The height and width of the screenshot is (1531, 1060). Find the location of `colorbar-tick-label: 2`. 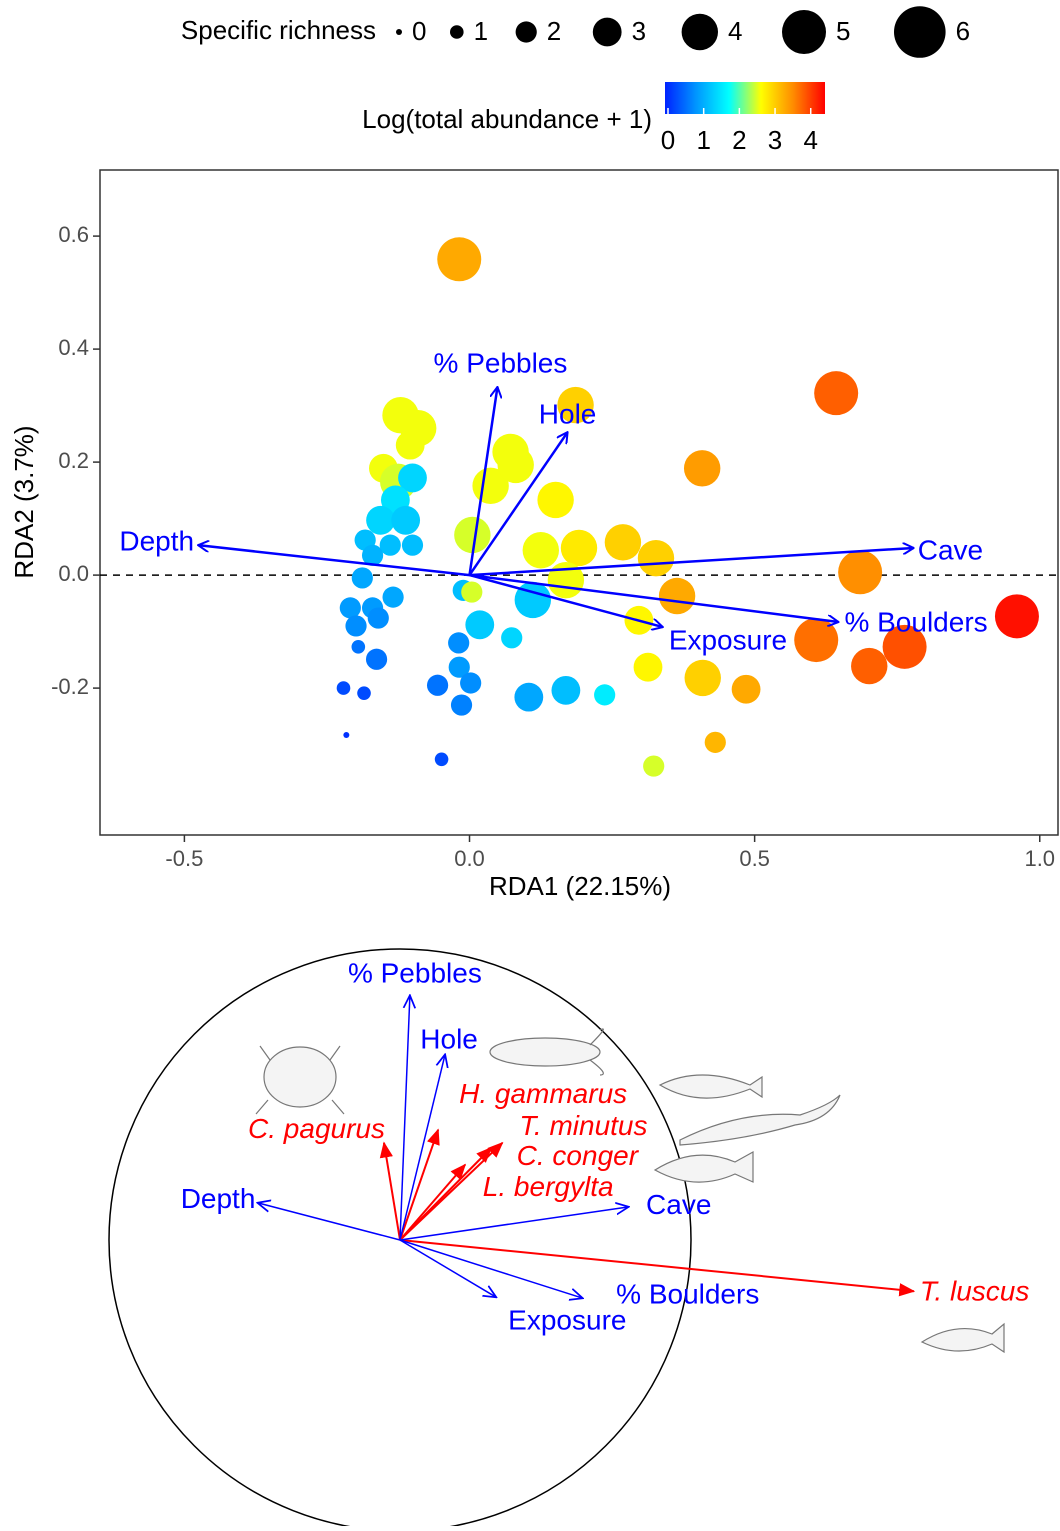

colorbar-tick-label: 2 is located at coordinates (739, 140).